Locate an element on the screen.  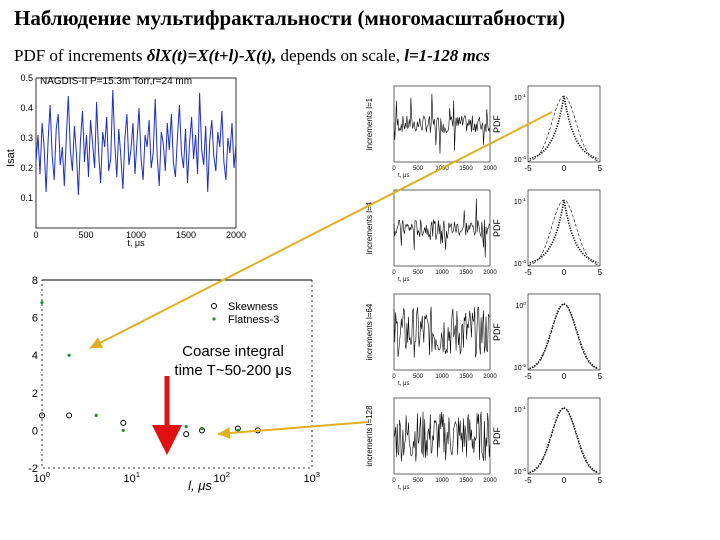
moments-ytick-label: 4 is located at coordinates (35, 356).